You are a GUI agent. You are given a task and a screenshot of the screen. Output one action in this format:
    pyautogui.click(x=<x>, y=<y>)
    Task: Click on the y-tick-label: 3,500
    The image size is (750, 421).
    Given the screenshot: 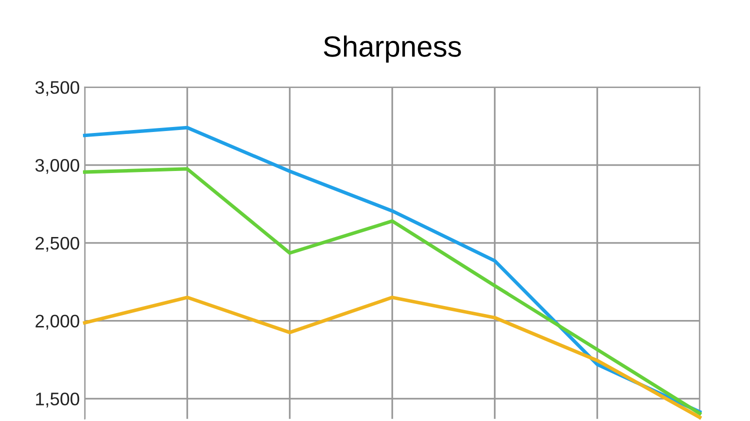 What is the action you would take?
    pyautogui.click(x=57, y=88)
    